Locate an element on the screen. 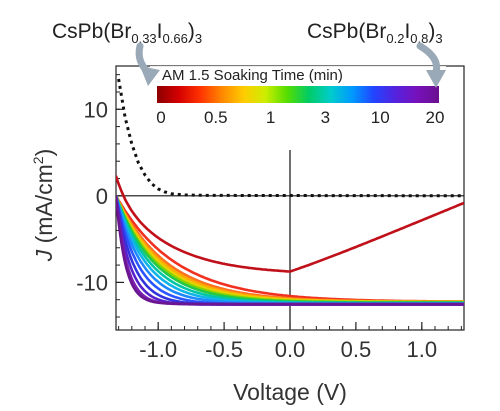 The height and width of the screenshot is (411, 500). colorbar-tick-label: 1 is located at coordinates (270, 117).